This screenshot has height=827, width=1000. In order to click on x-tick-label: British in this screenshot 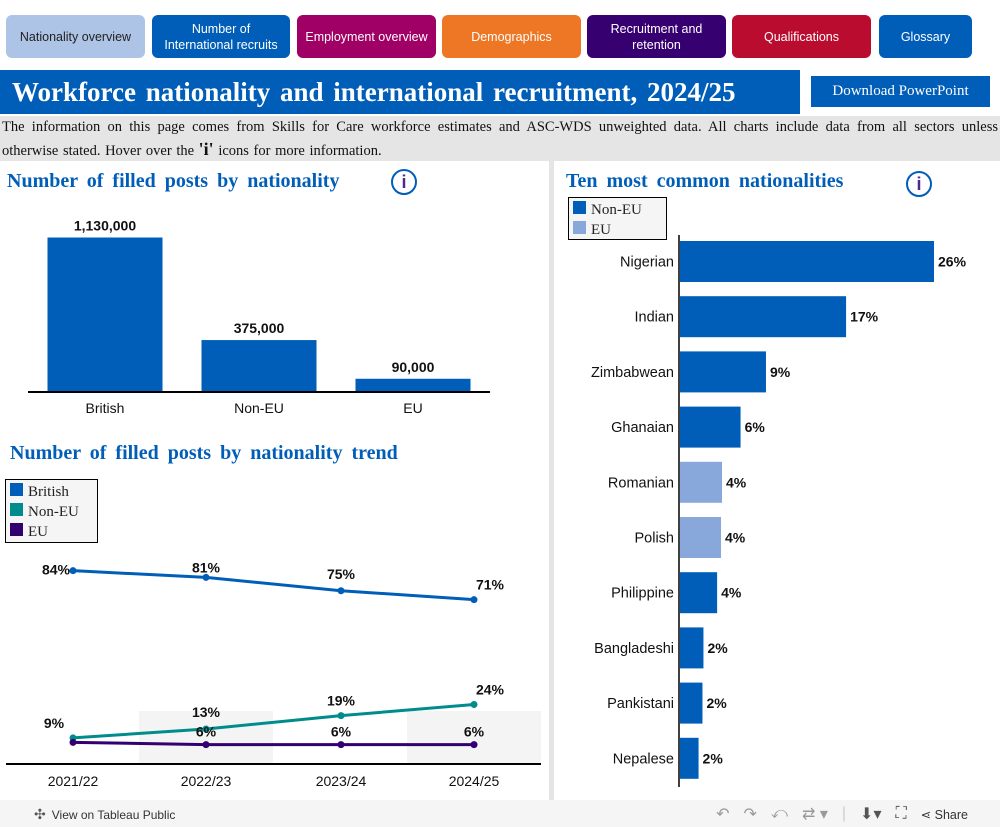, I will do `click(105, 408)`.